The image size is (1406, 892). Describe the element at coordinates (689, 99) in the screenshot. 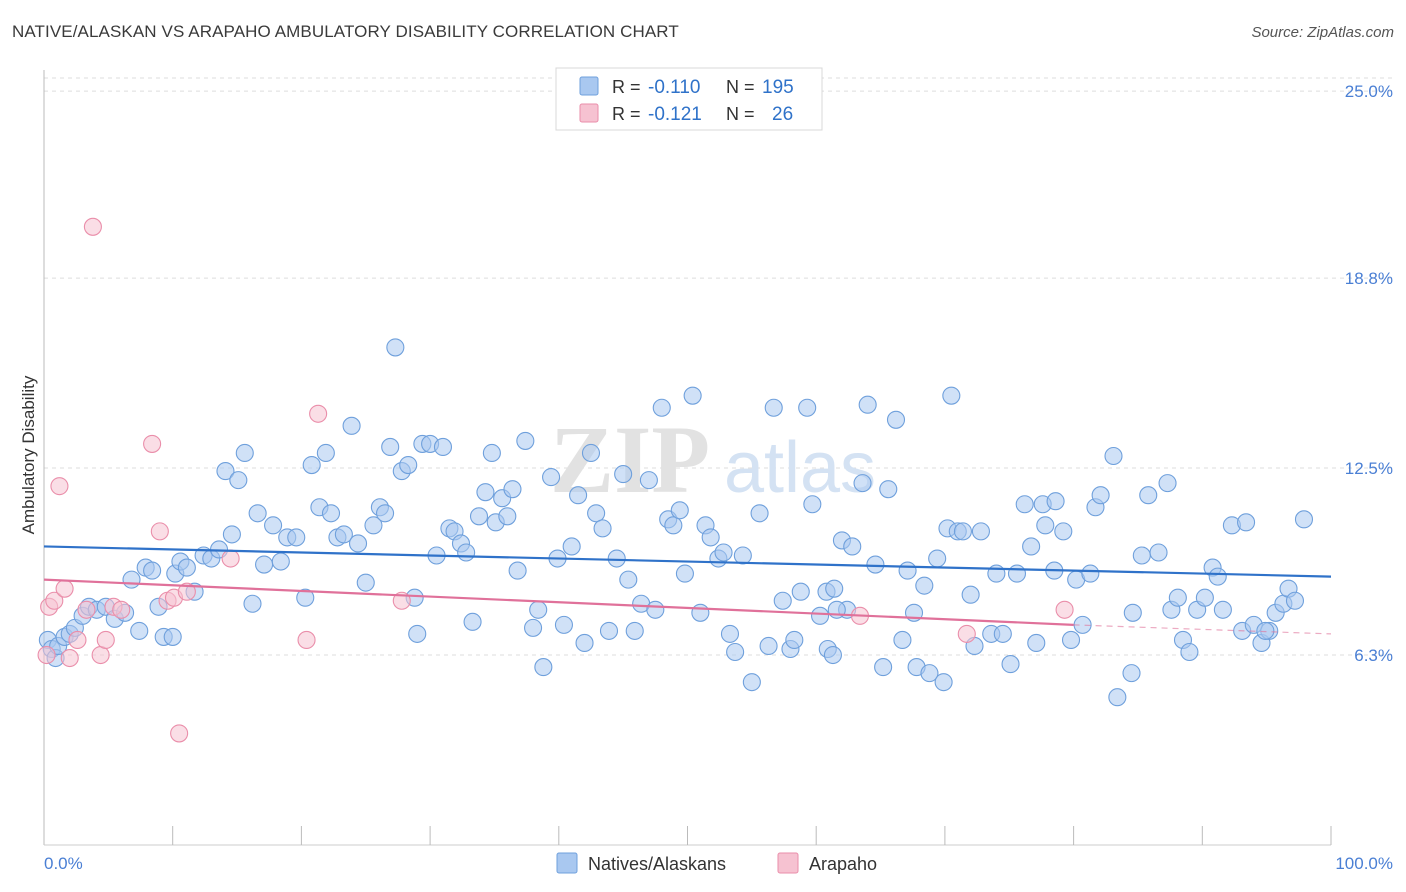

I see `legend-top: R = -0.110 N = 195 R = -0.121 N = 26` at that location.